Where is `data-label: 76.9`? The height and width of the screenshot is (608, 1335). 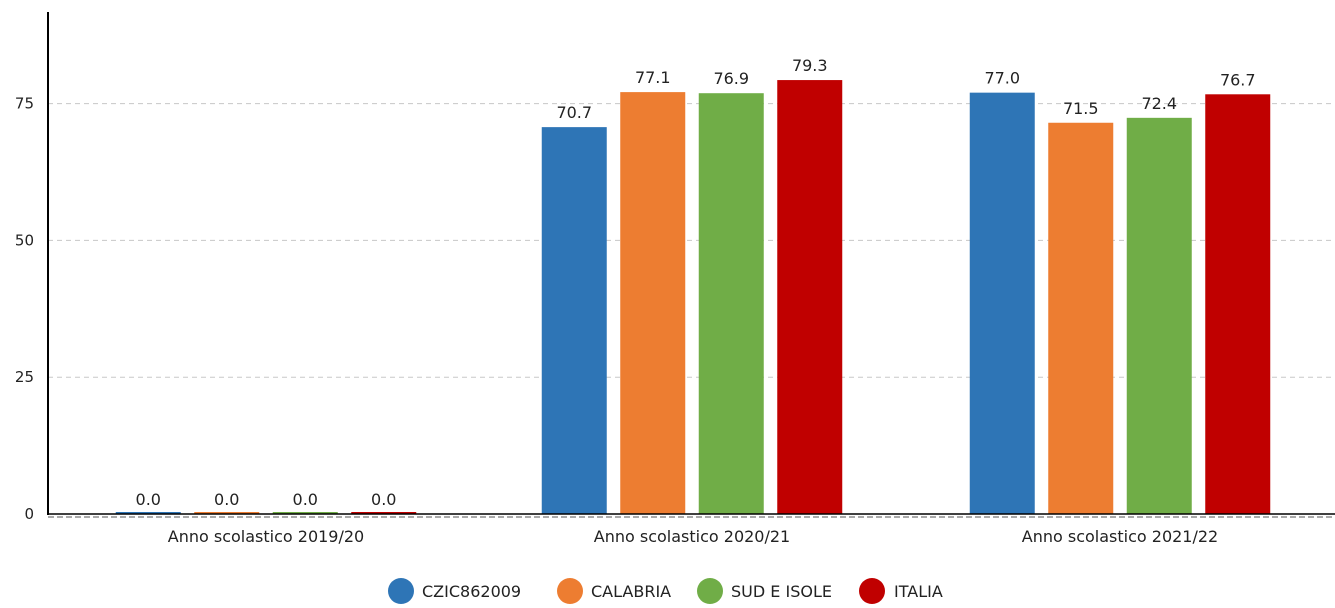 data-label: 76.9 is located at coordinates (731, 78).